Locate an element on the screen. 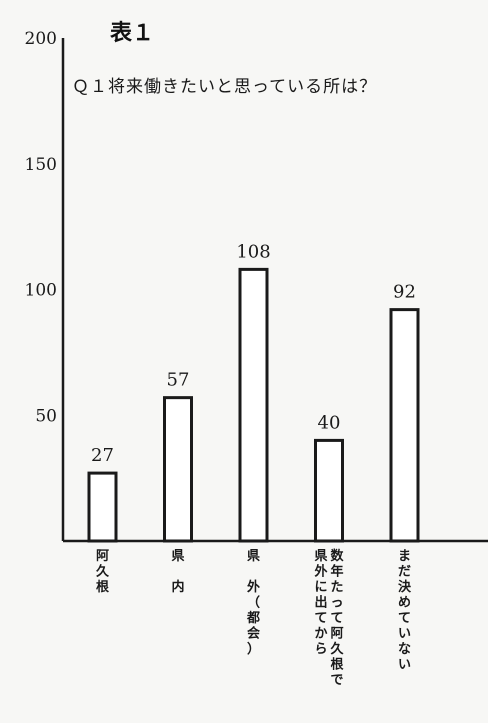 This screenshot has height=723, width=488. svg-text: 数 is located at coordinates (337, 556).